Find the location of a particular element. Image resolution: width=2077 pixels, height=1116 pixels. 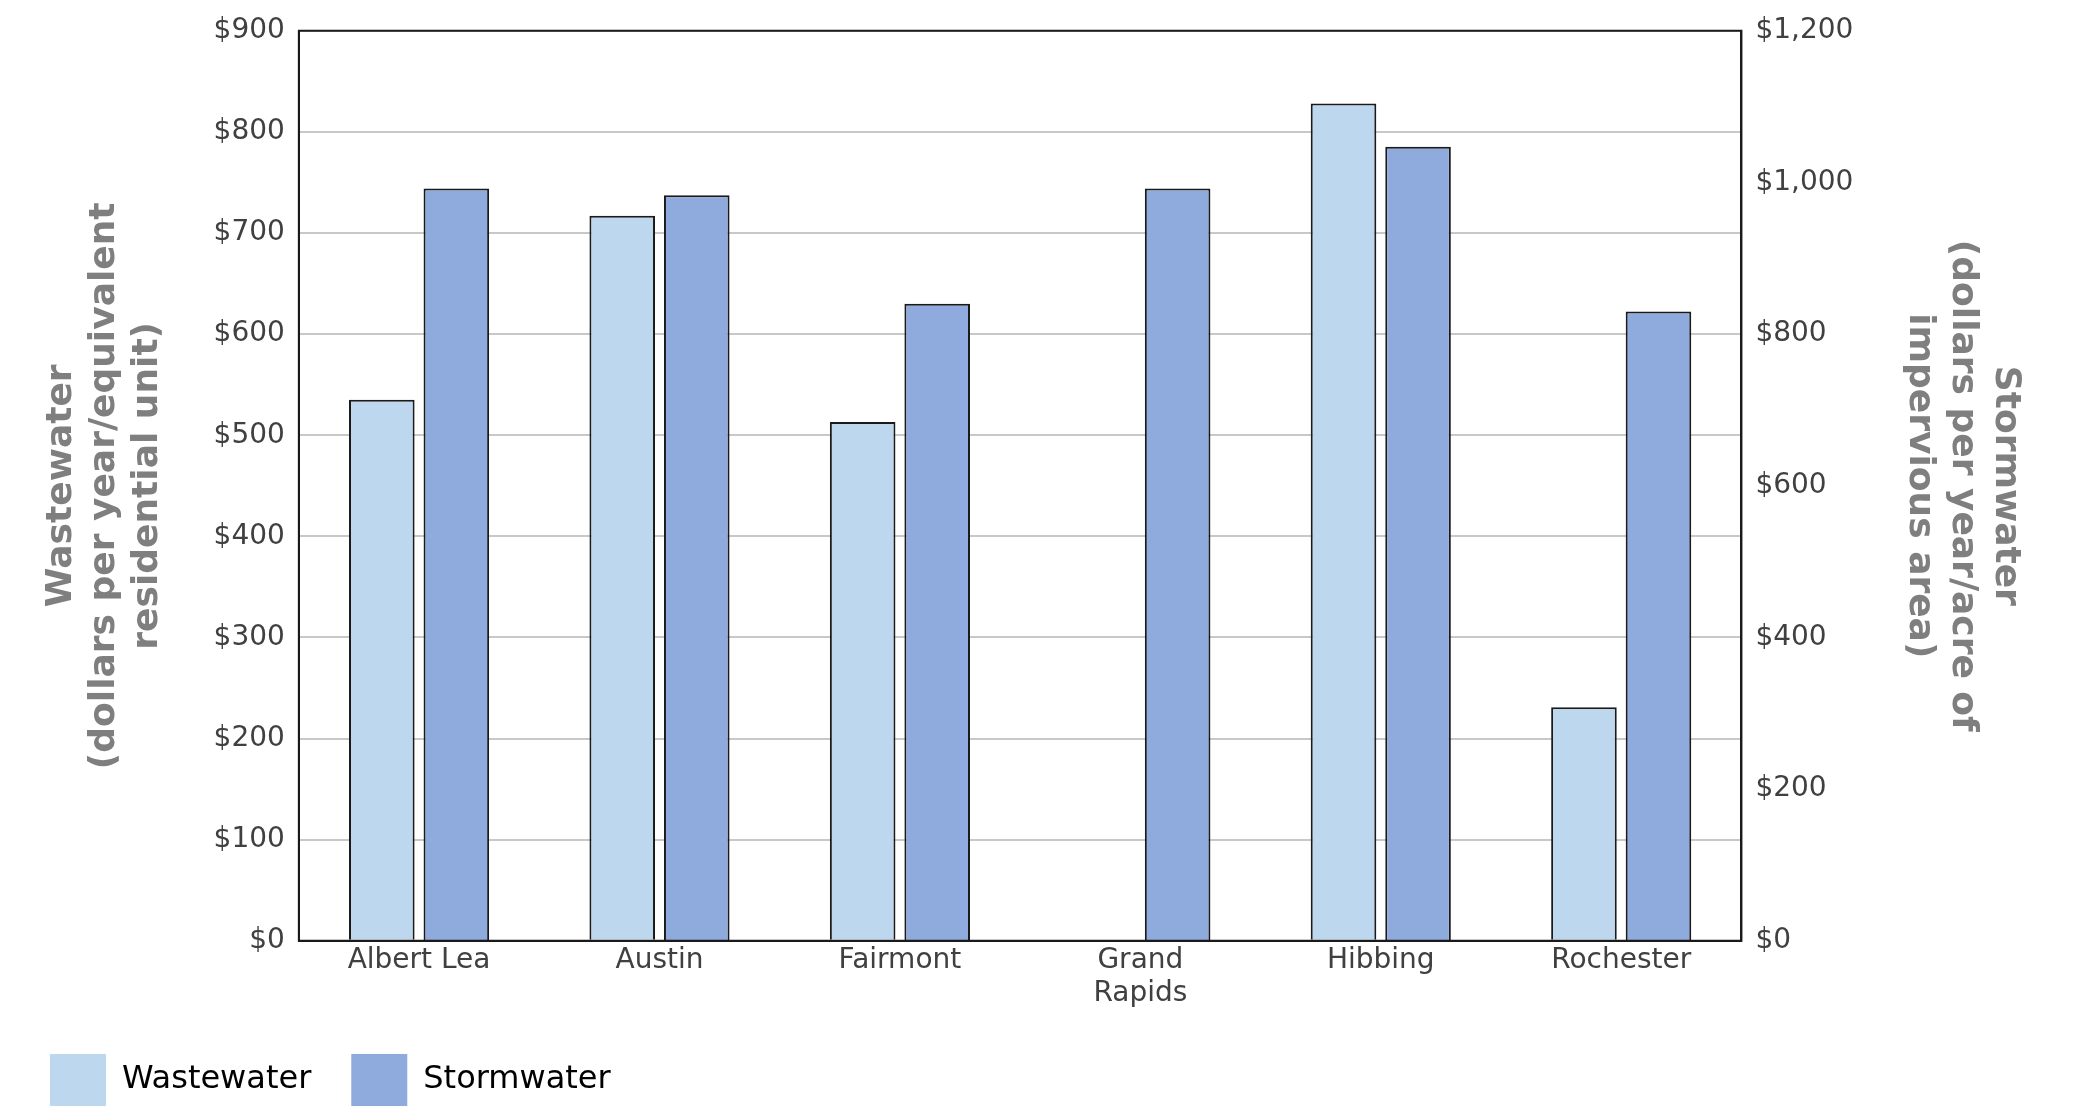

y-axis-title: Wastewater (dollars per year/equivalent residential unit) is located at coordinates (101, 486).